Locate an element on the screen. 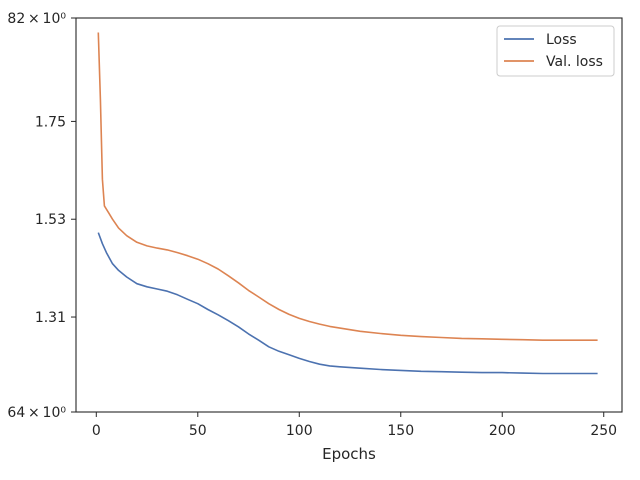 Image resolution: width=640 pixels, height=480 pixels. x-axis-label: Epochs is located at coordinates (349, 454).